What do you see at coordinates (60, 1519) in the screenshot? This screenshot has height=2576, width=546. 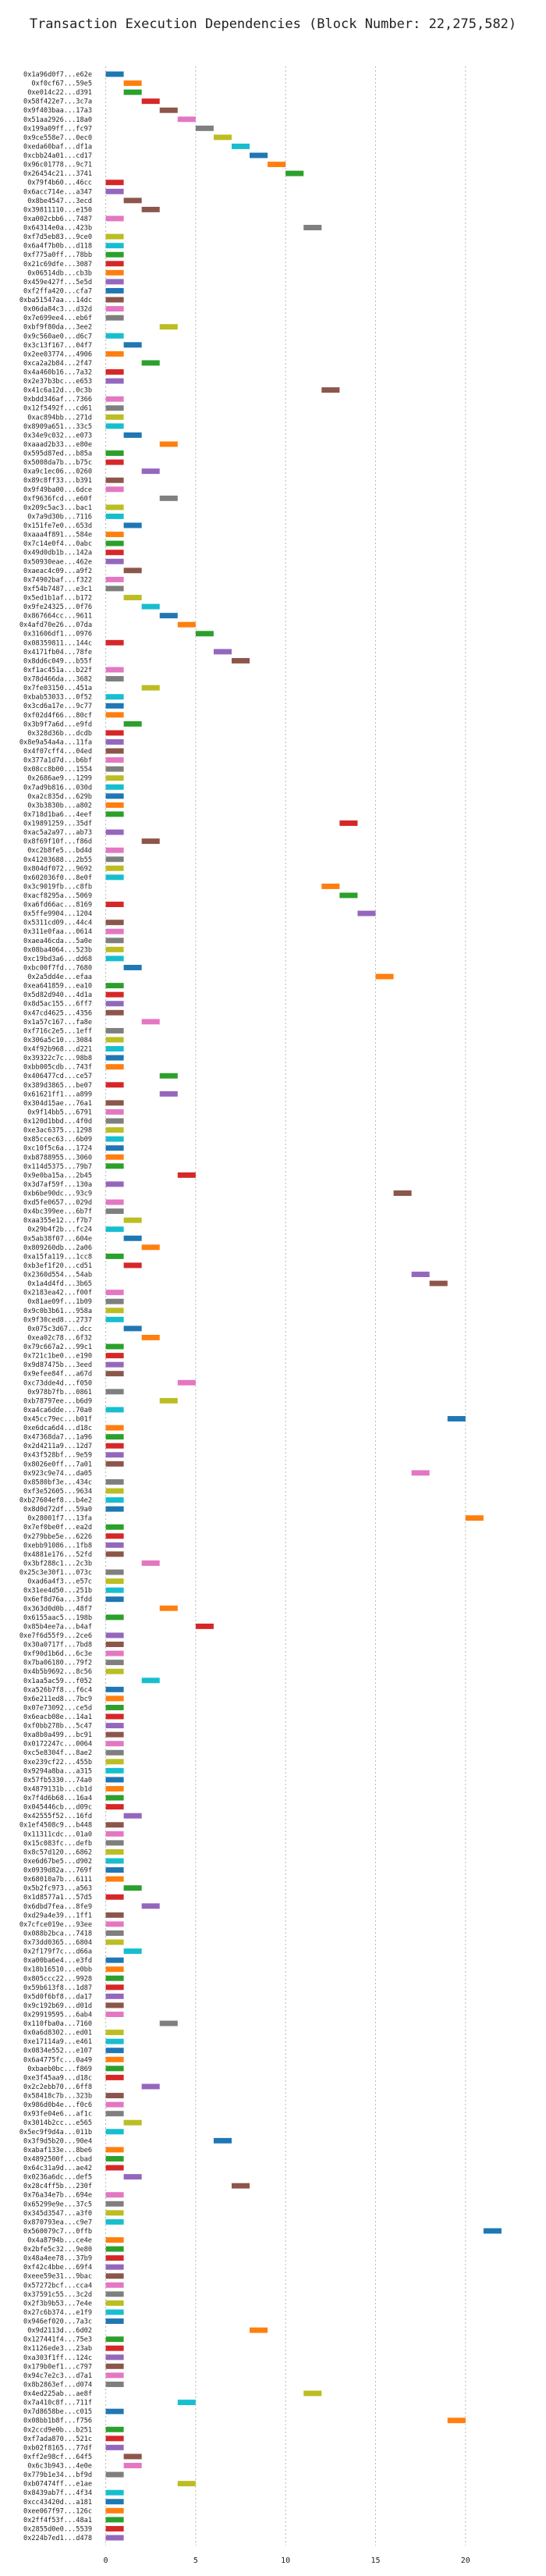 I see `y-tick-label: 0x28001f7...13fa` at bounding box center [60, 1519].